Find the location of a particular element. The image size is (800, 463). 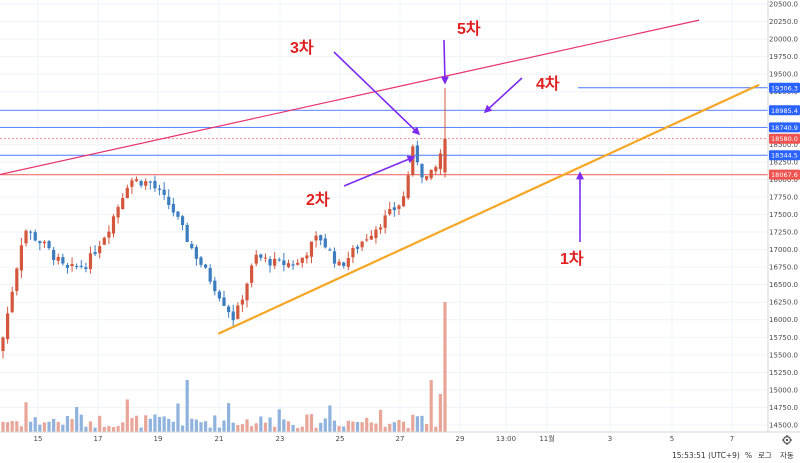

price-tick: 20000.0 is located at coordinates (783, 40).